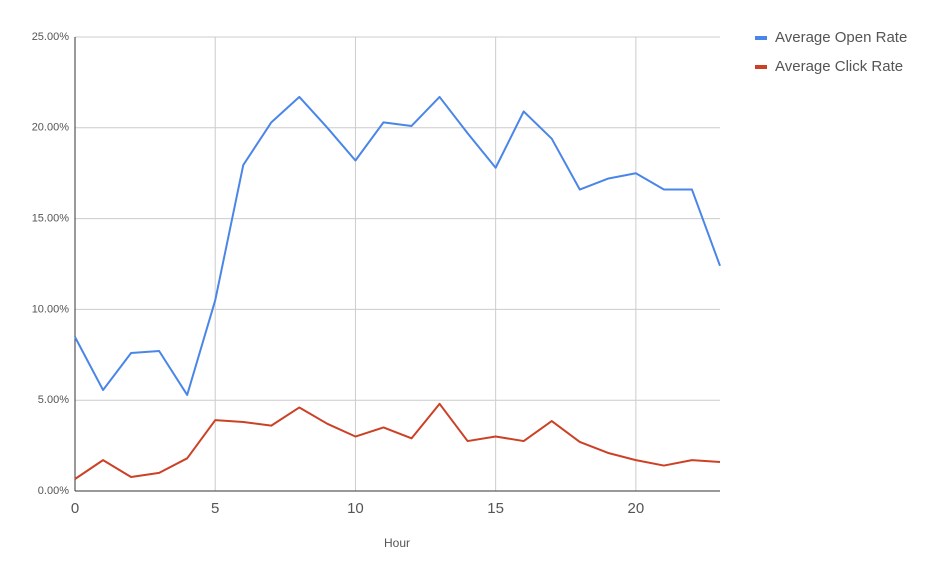  Describe the element at coordinates (397, 543) in the screenshot. I see `x-axis-title: Hour` at that location.